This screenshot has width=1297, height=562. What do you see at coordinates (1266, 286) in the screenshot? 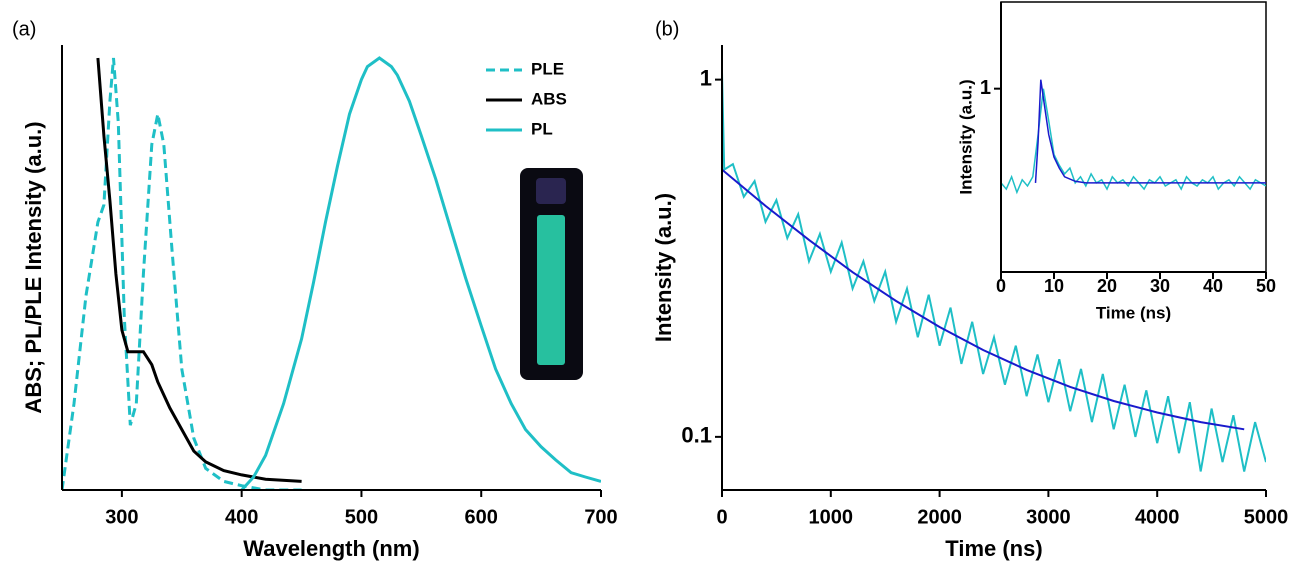
I see `x-tick-label: 50` at bounding box center [1266, 286].